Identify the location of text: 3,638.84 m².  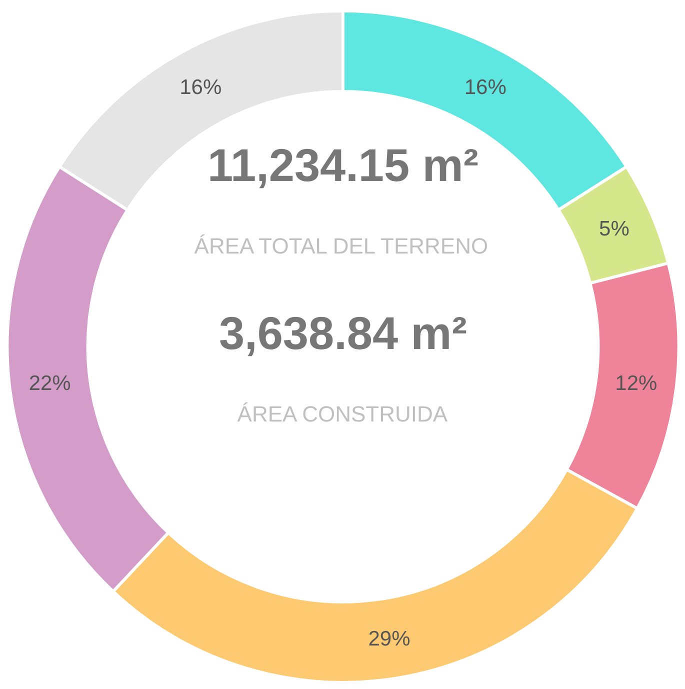
(343, 333).